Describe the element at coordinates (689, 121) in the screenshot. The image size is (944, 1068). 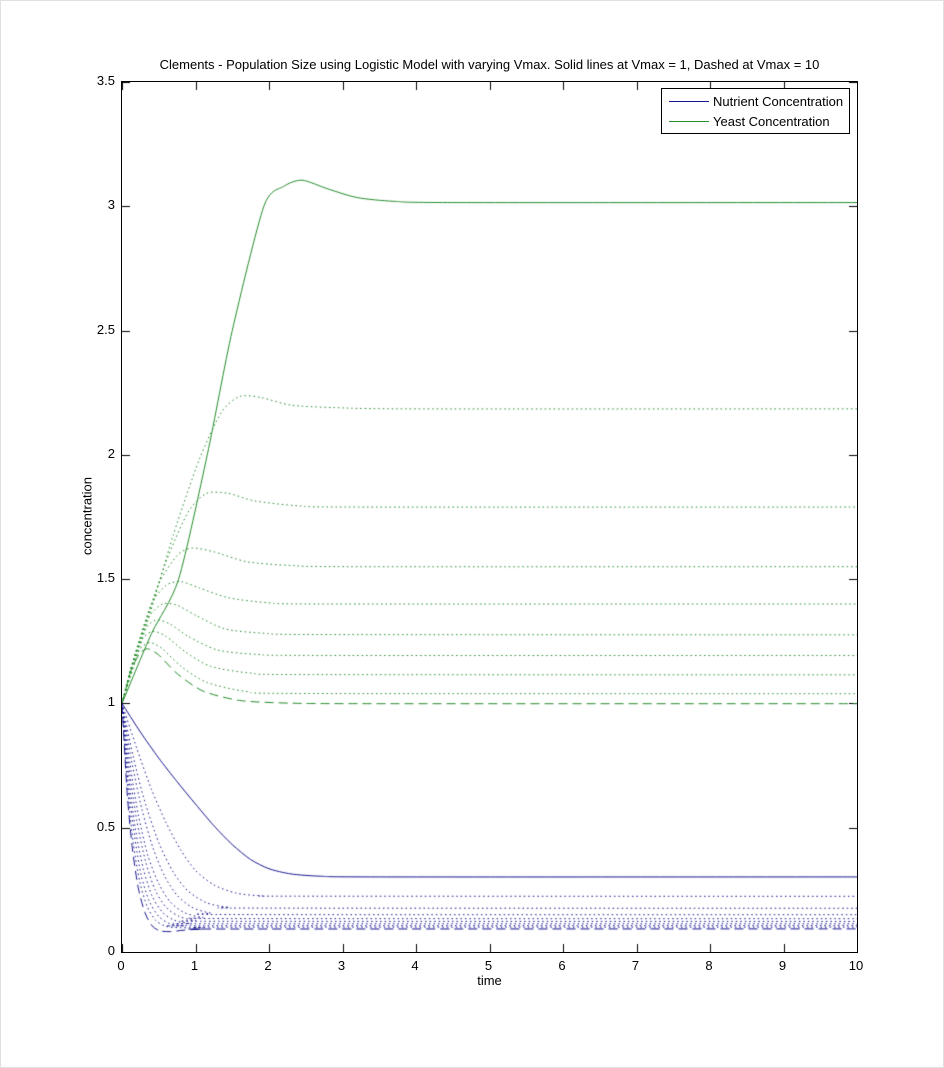
I see `yeast-line-sample` at that location.